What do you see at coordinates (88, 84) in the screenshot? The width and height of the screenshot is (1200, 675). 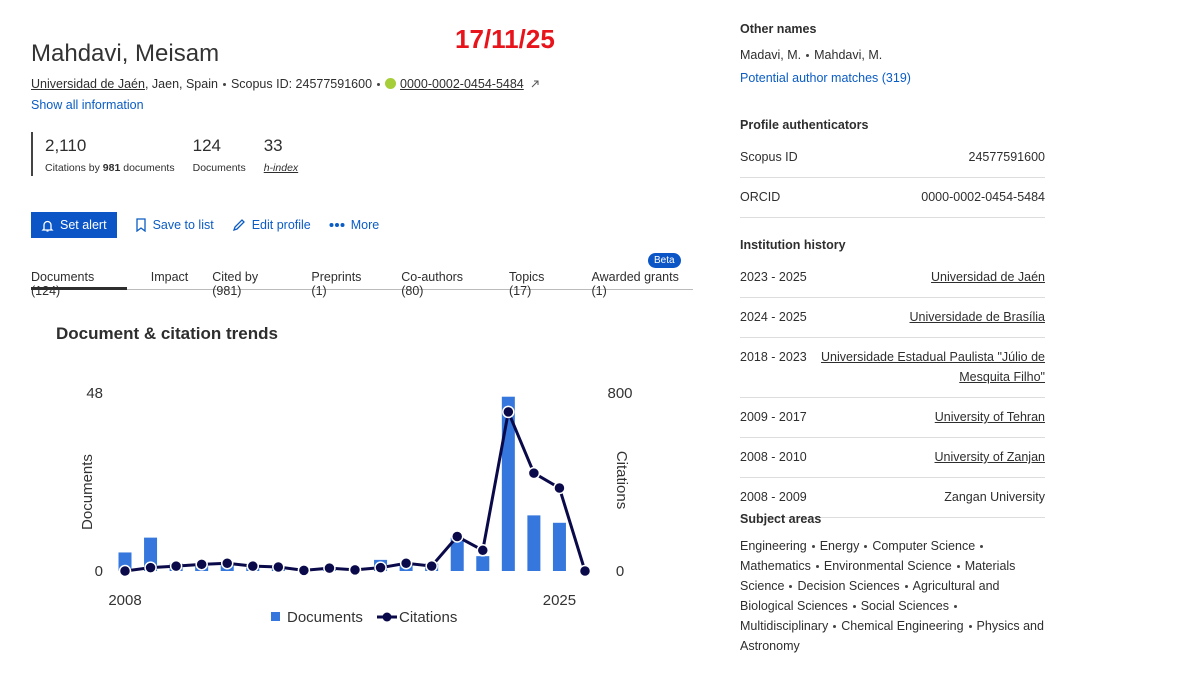 I see `affiliation-link: Universidad de Jaén` at bounding box center [88, 84].